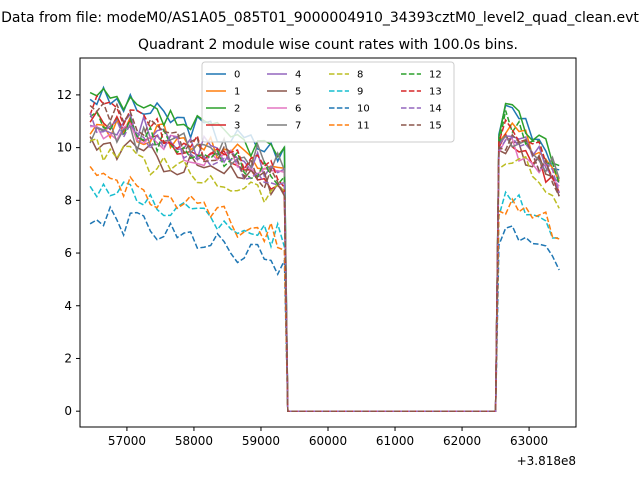  I want to click on legend-label-14: 14, so click(435, 109).